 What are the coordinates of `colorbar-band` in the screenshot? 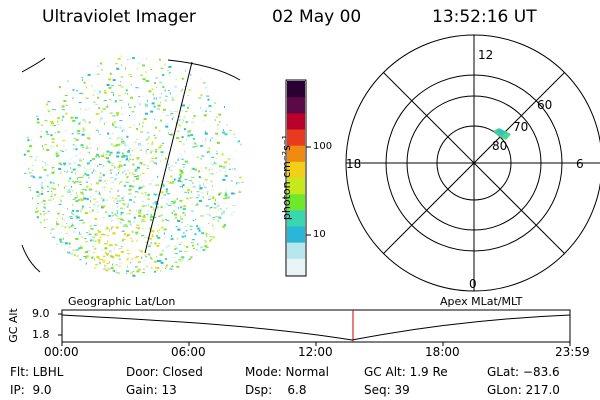 It's located at (296, 170).